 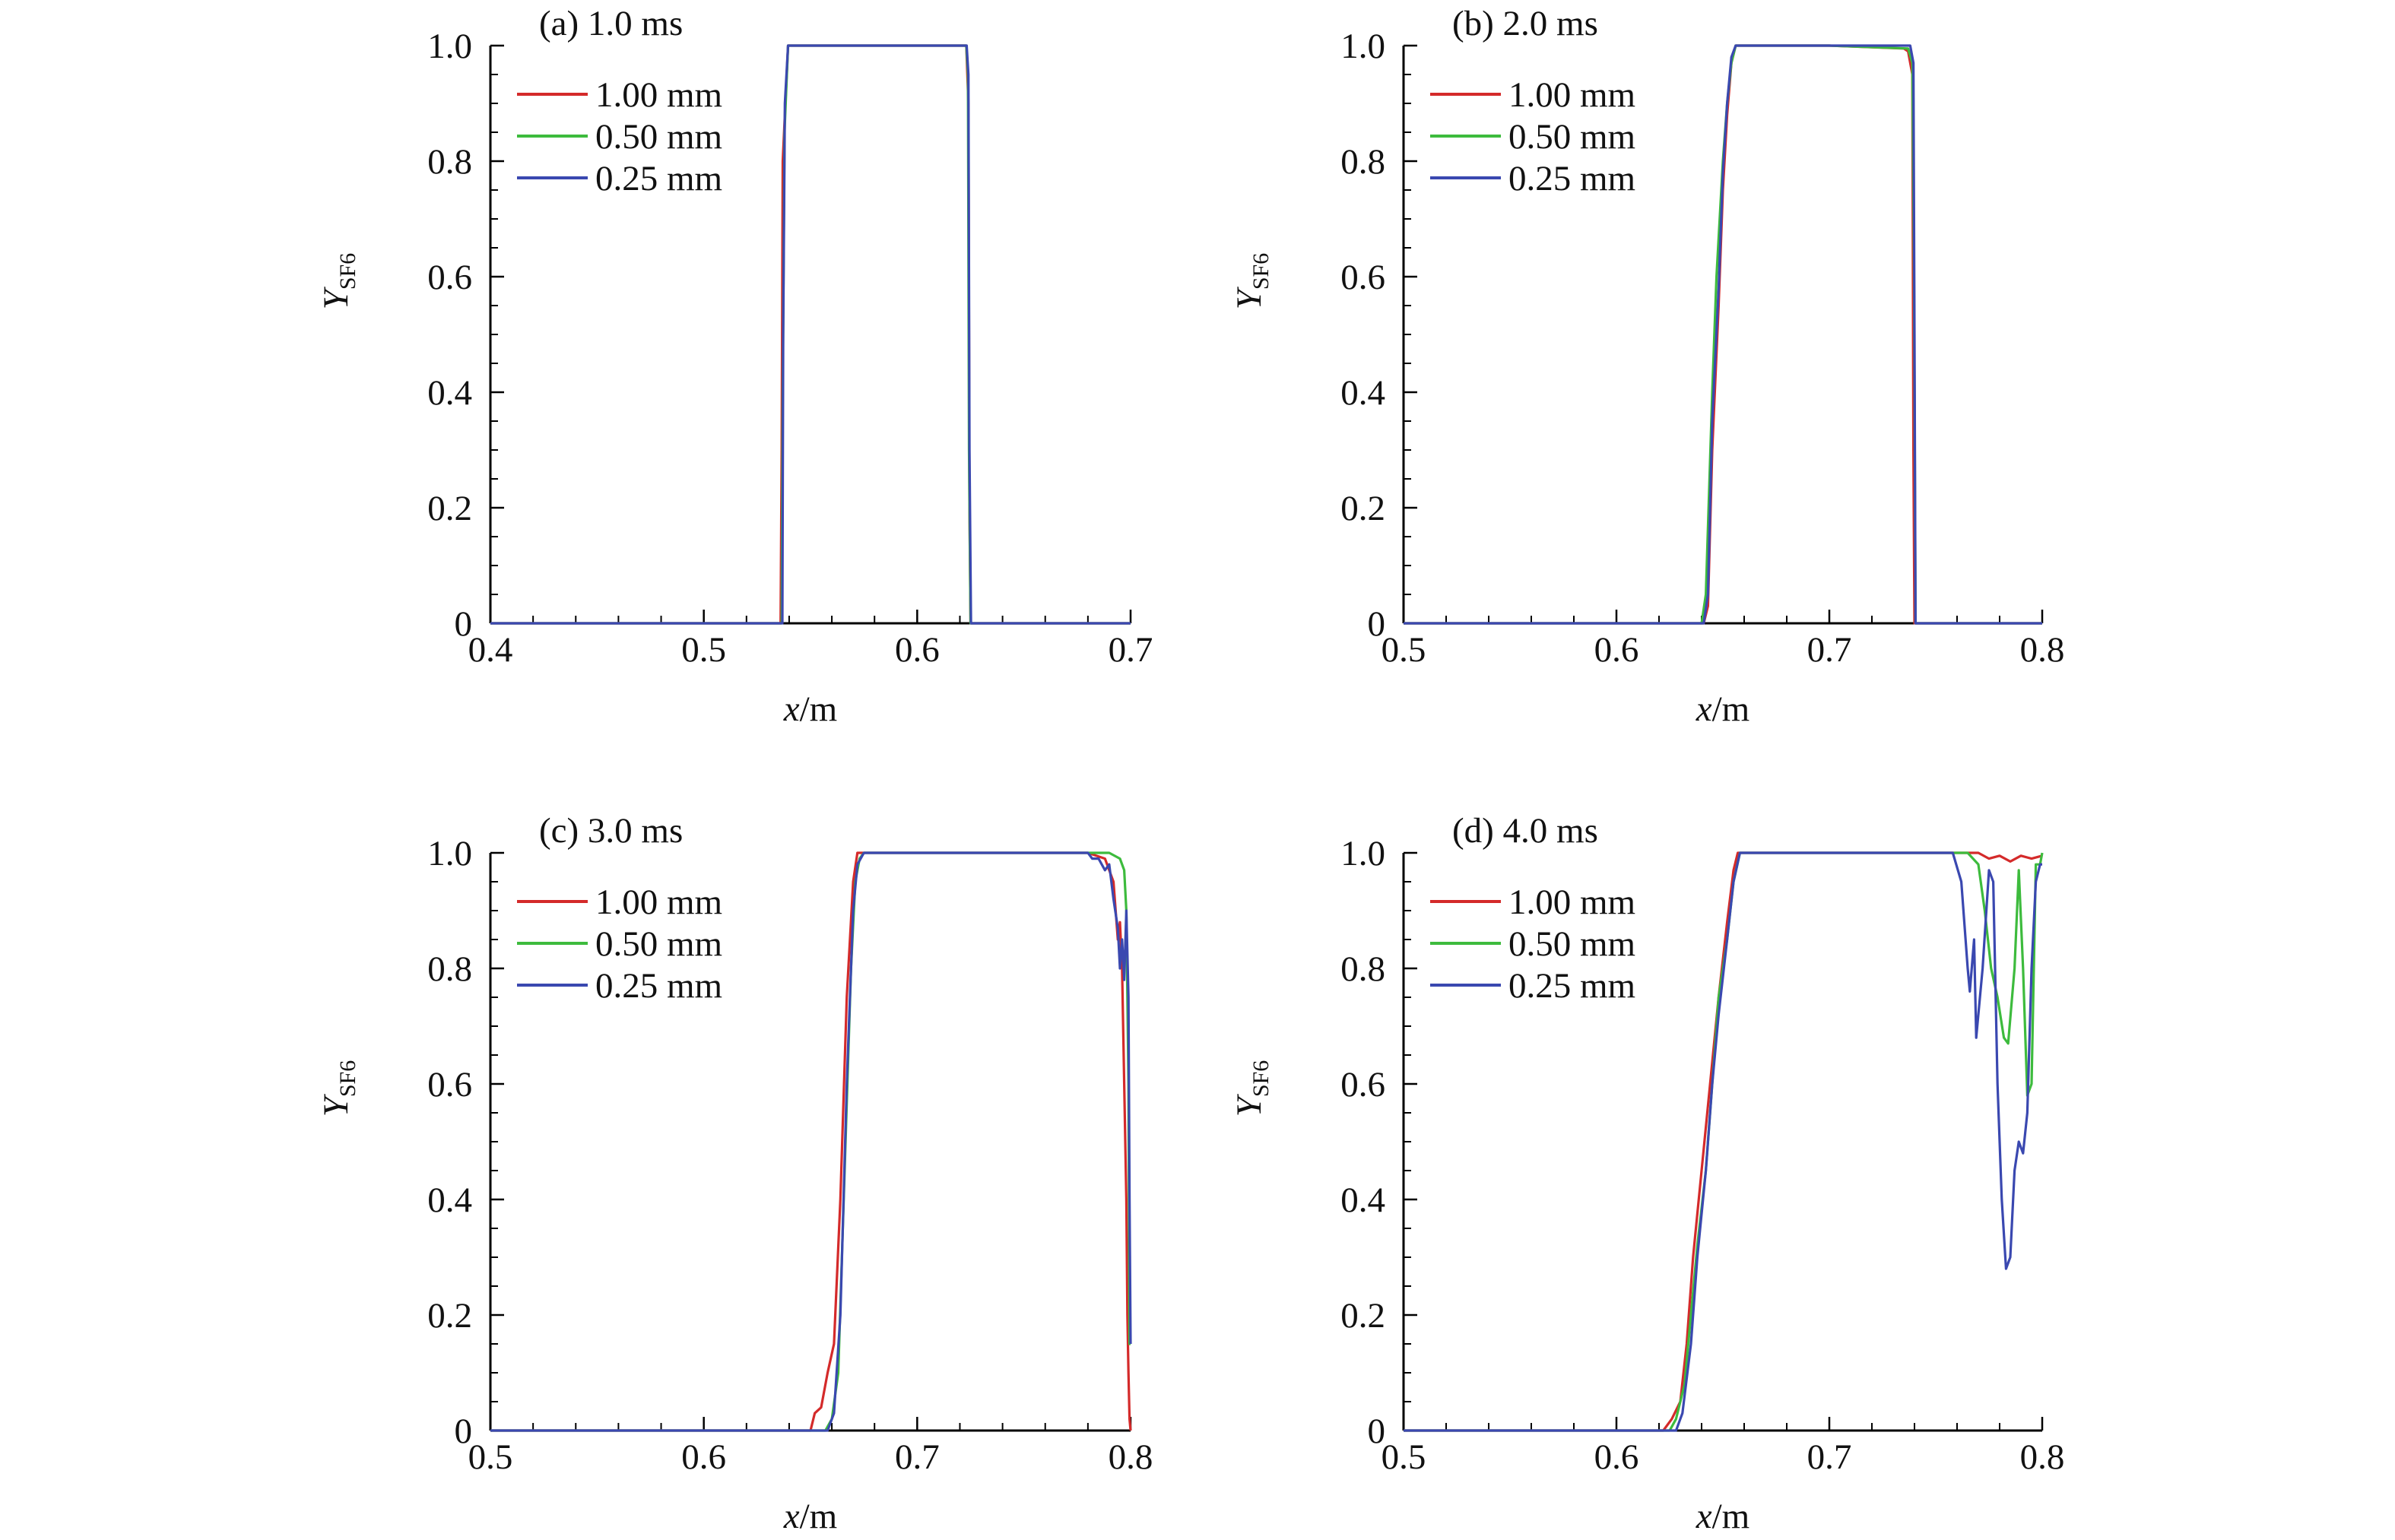 I want to click on panel-title: (d) 4.0 ms, so click(x=1525, y=831).